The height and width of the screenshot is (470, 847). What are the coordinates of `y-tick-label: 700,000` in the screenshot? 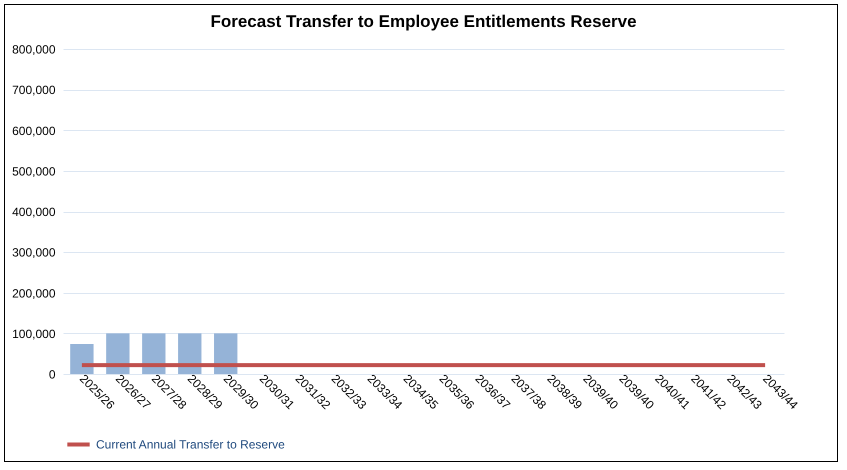 It's located at (34, 90).